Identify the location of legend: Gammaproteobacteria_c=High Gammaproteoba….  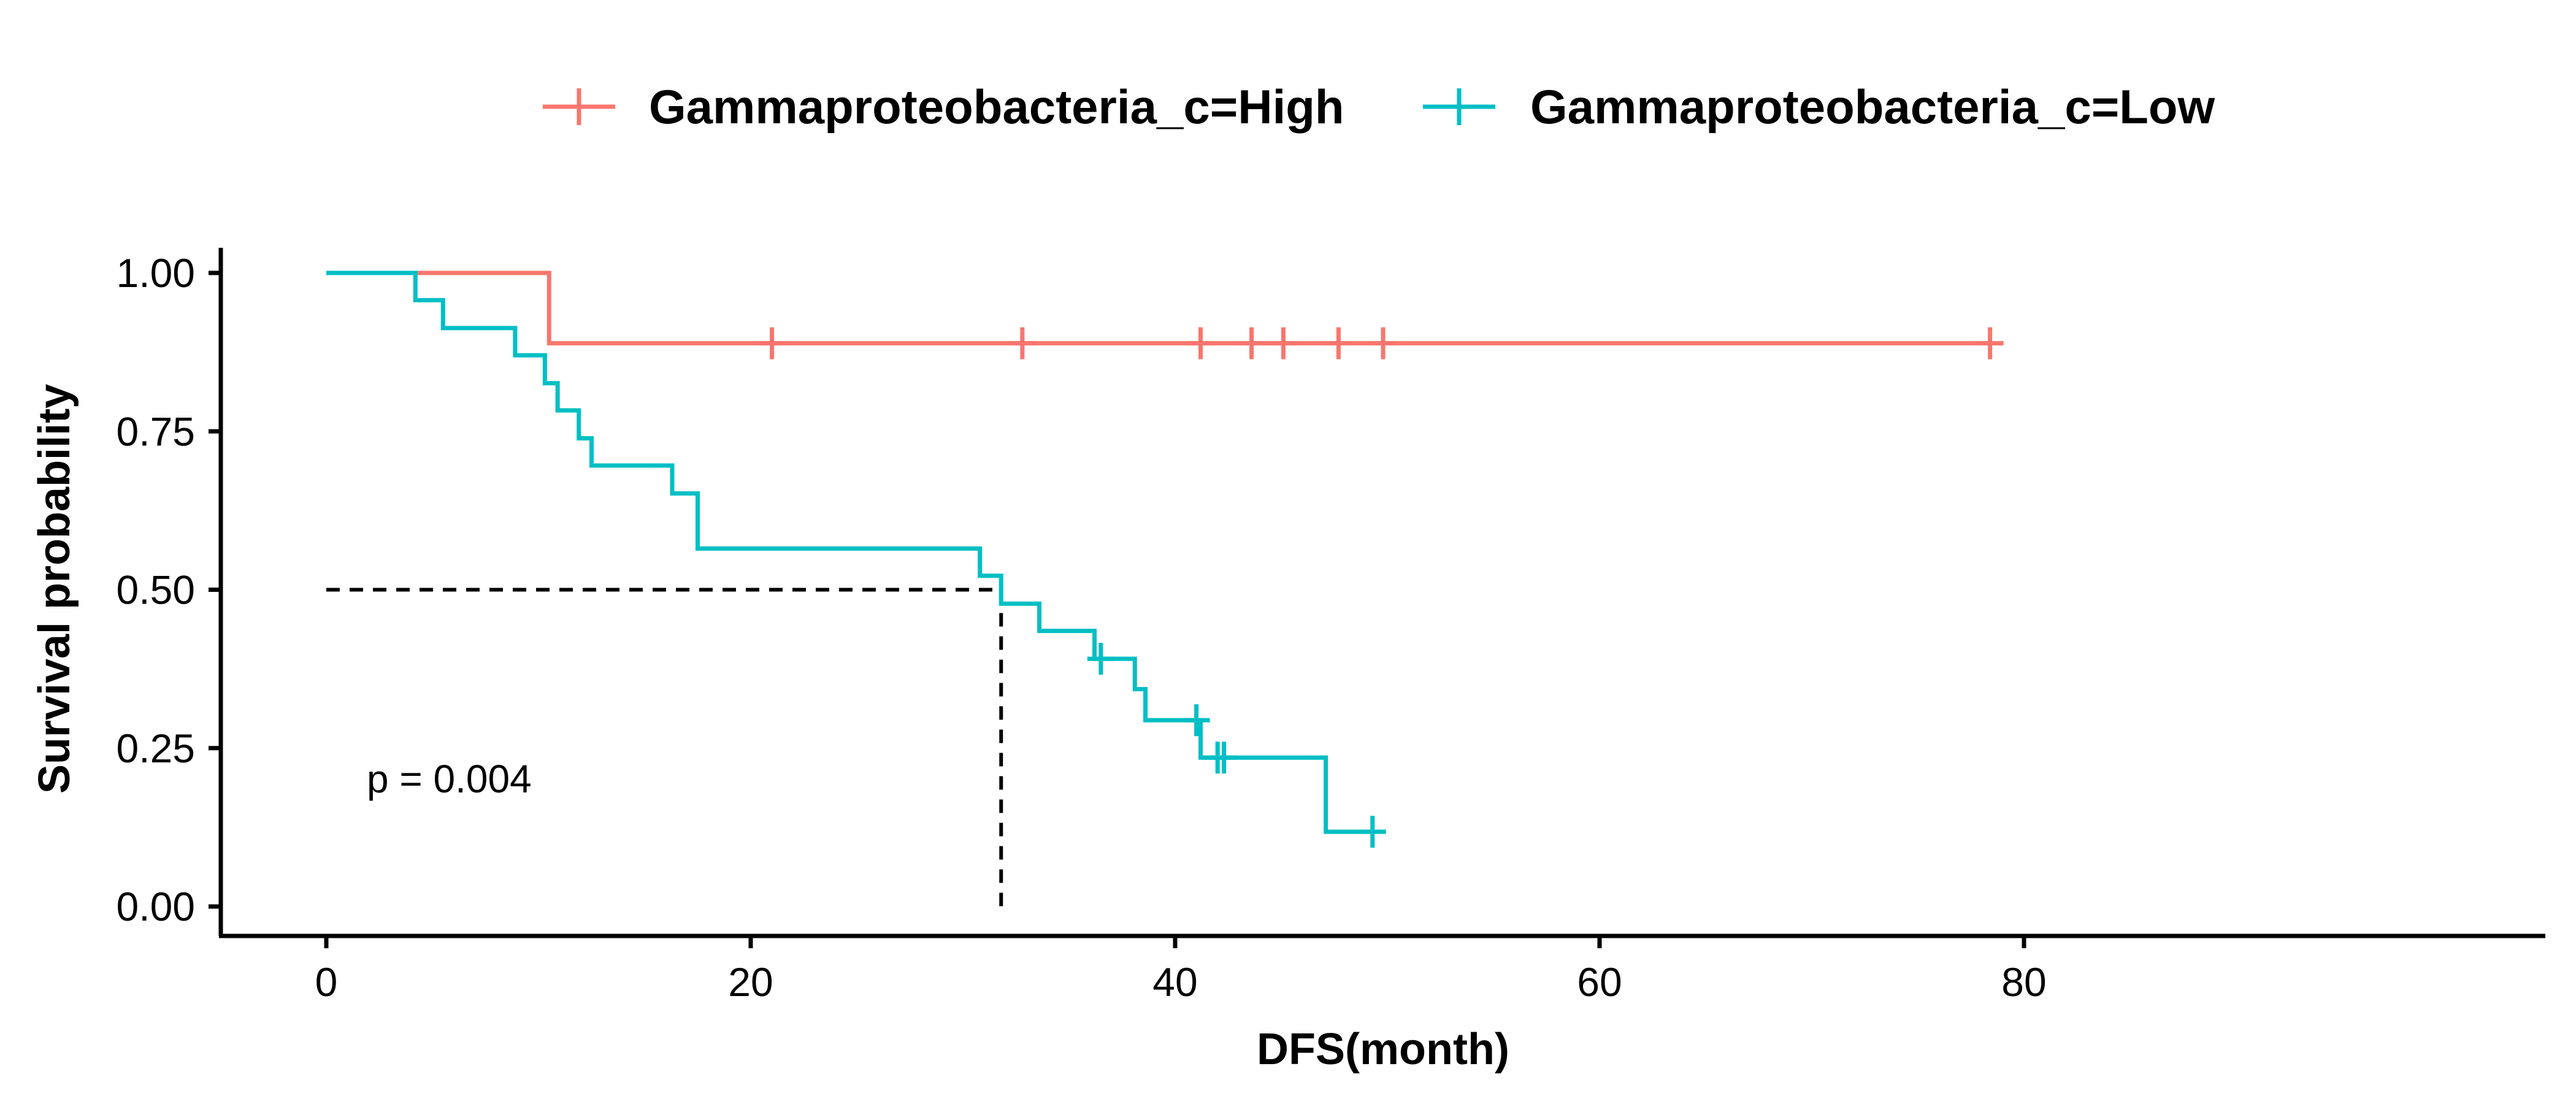
(1379, 107).